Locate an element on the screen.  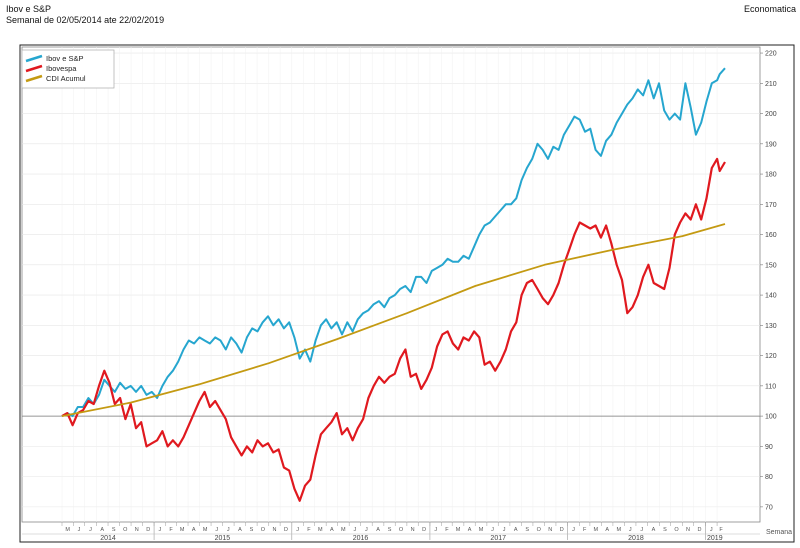
y-tick-label: 70 is located at coordinates (769, 507).